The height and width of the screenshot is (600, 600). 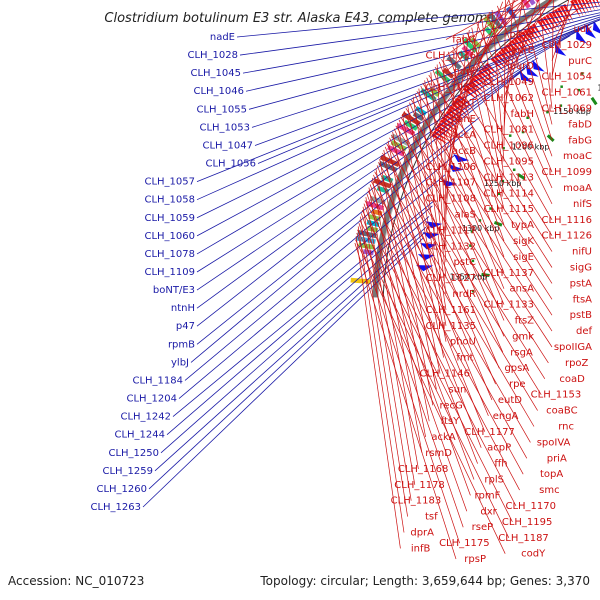 What do you see at coordinates (499, 448) in the screenshot?
I see `gene-label-forward: acpP` at bounding box center [499, 448].